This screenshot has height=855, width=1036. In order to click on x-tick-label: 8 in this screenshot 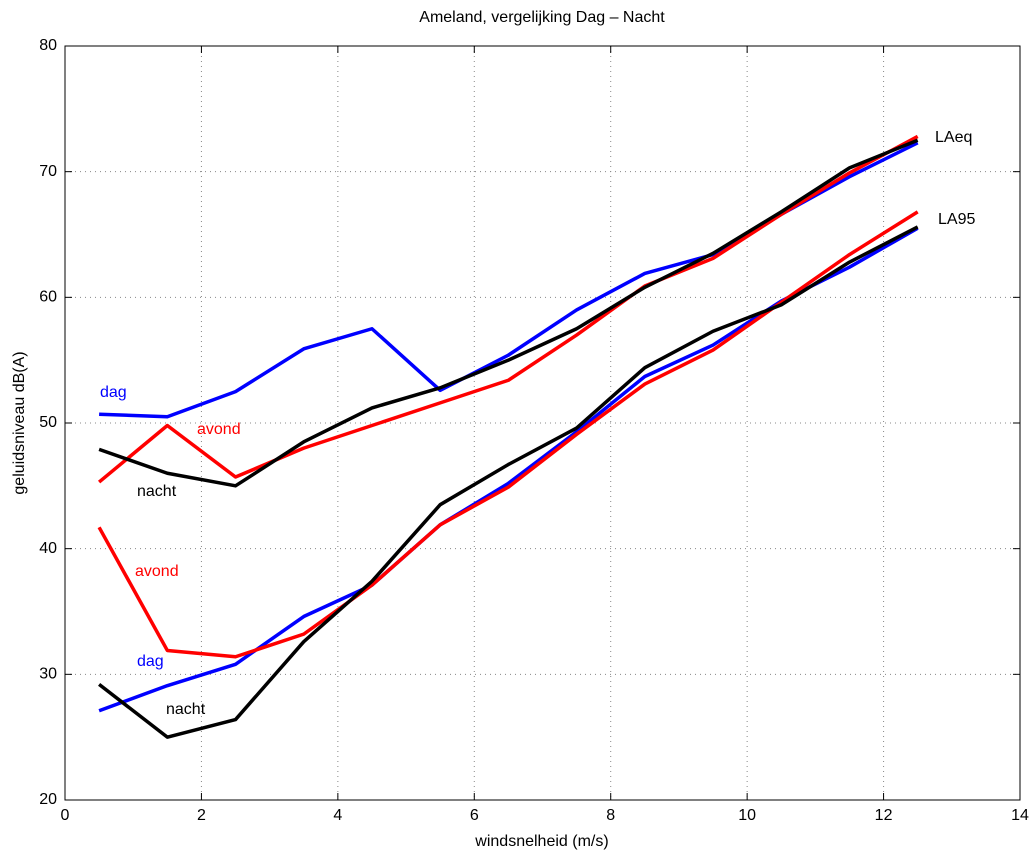, I will do `click(610, 815)`.